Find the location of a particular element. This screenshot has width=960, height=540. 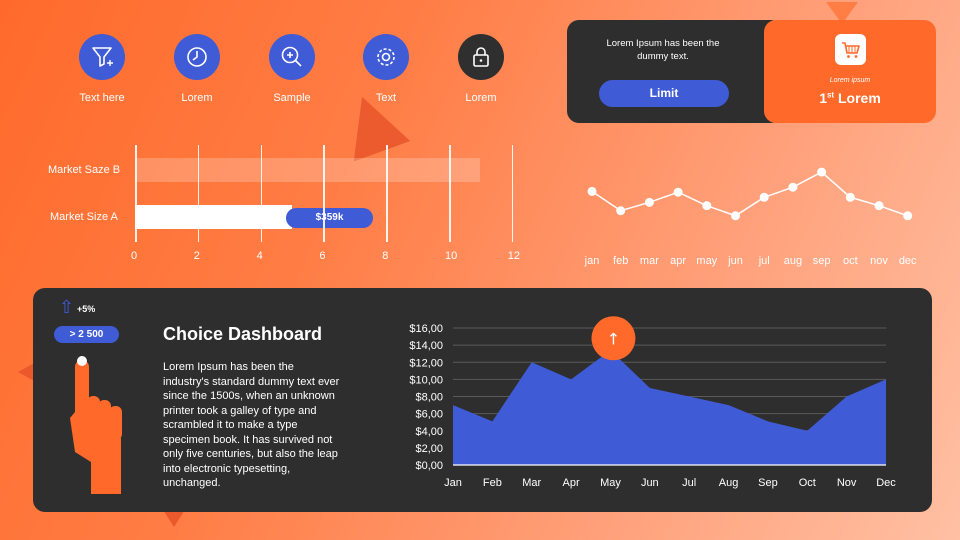

y-tick-label: $16,00 is located at coordinates (426, 329).